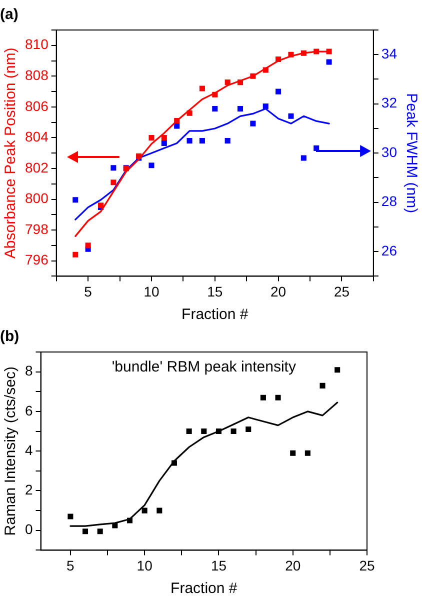 This screenshot has height=600, width=422. Describe the element at coordinates (28, 410) in the screenshot. I see `y-tick-label: 6` at that location.